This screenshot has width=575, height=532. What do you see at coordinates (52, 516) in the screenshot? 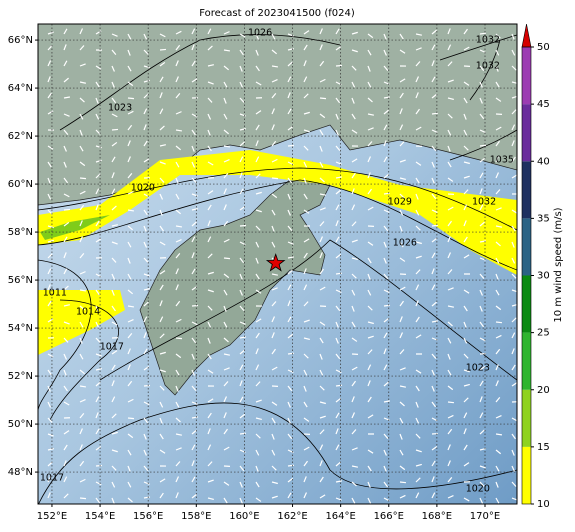
I see `lon-tick-label: 152°E` at bounding box center [52, 516].